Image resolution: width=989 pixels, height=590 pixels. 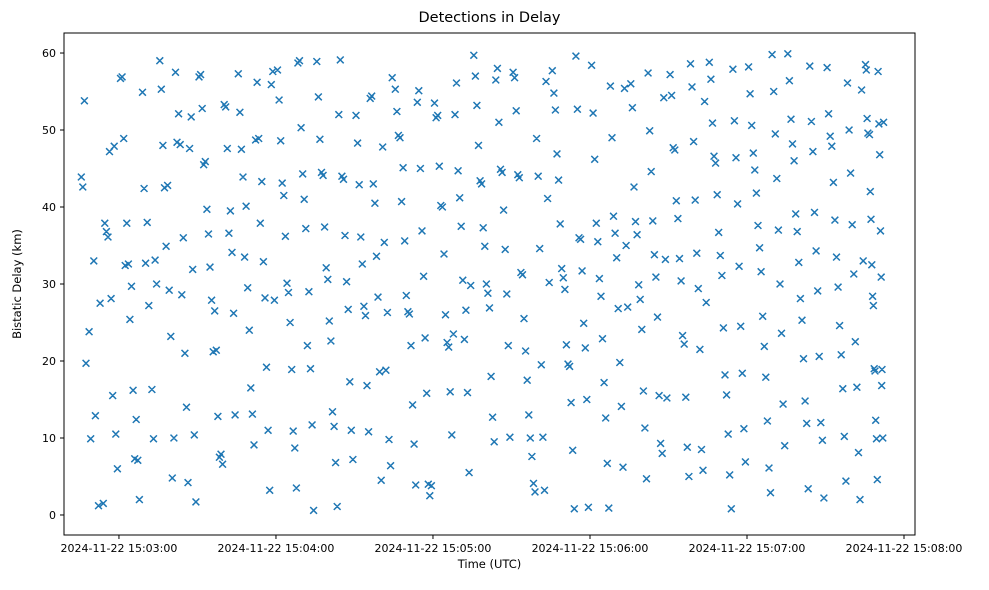 I want to click on y-tick-label: 40, so click(x=49, y=207).